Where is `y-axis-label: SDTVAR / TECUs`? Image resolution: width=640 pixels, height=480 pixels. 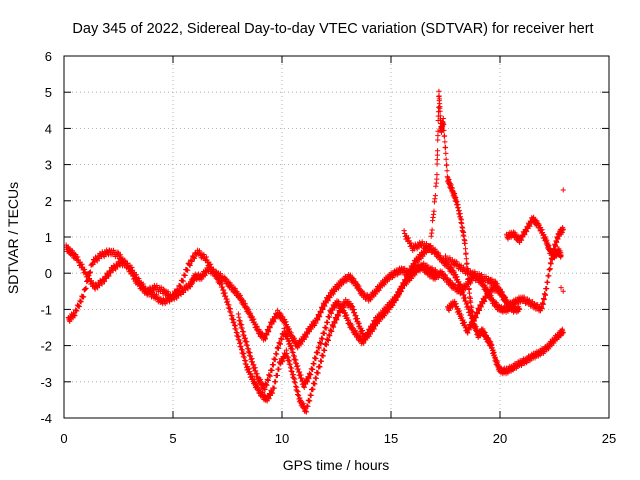
y-axis-label: SDTVAR / TECUs is located at coordinates (13, 238).